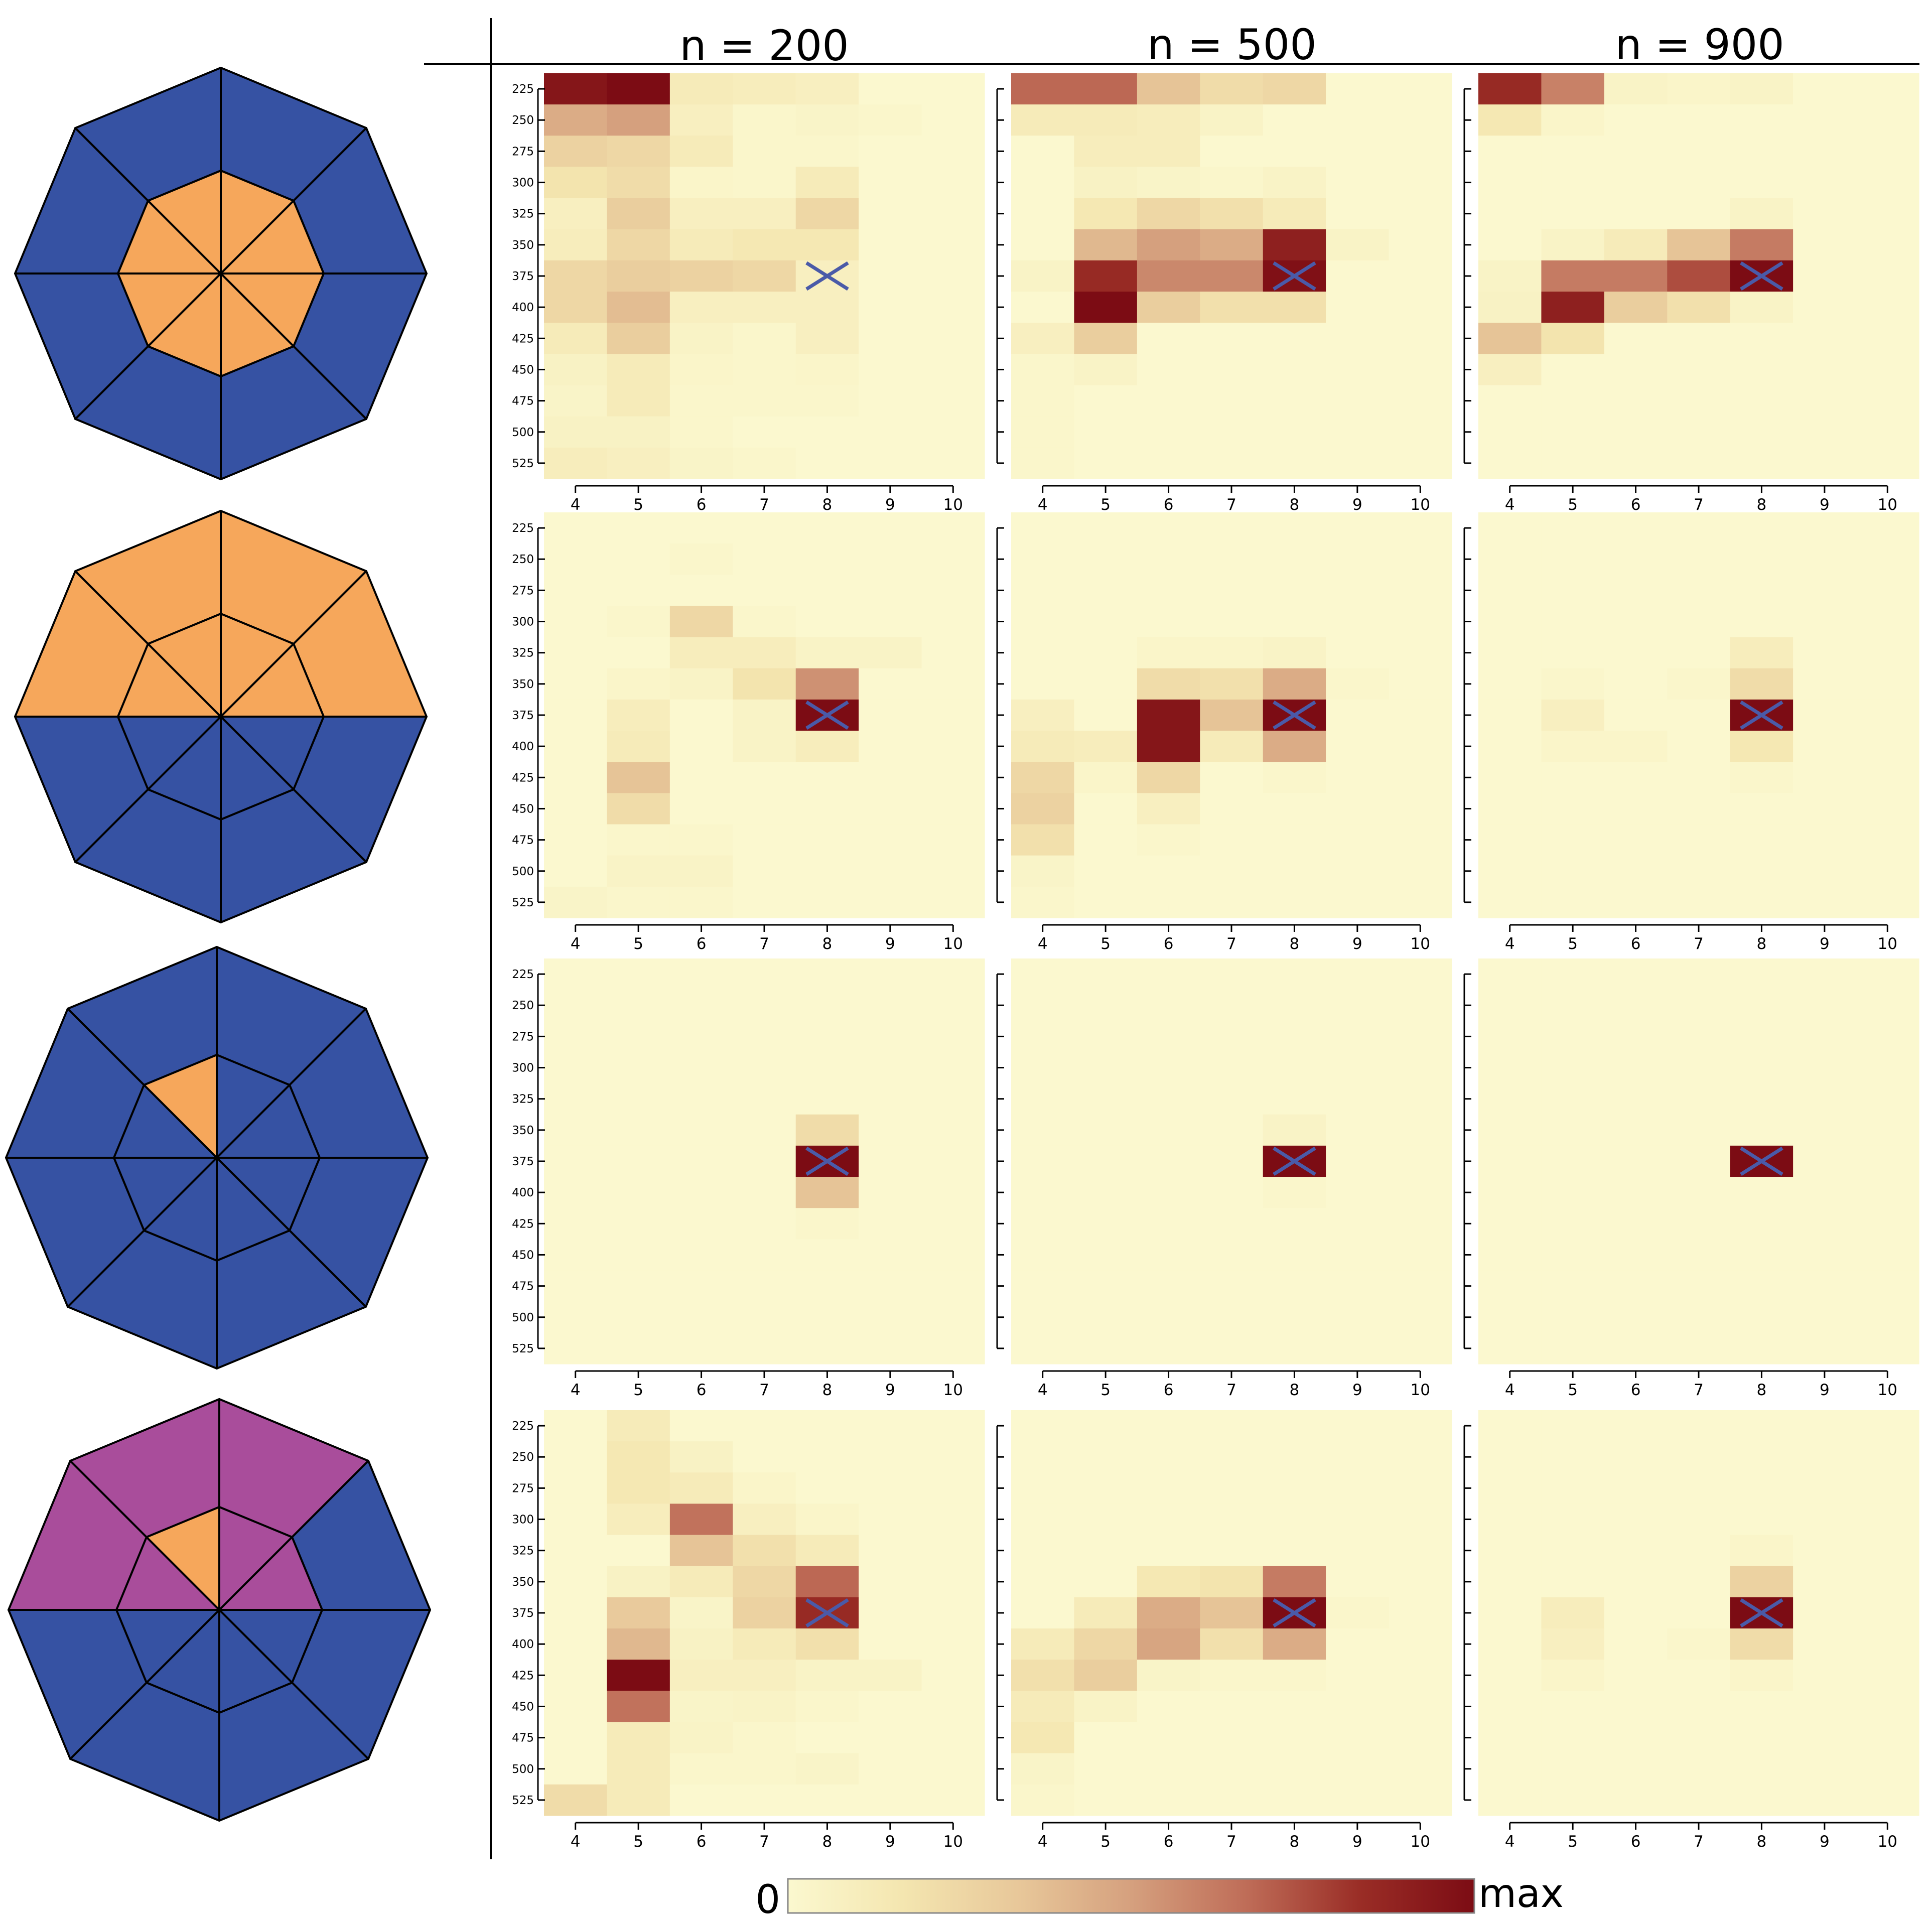 This screenshot has height=1919, width=1932. What do you see at coordinates (1887, 1842) in the screenshot?
I see `x-tick-label: 10` at bounding box center [1887, 1842].